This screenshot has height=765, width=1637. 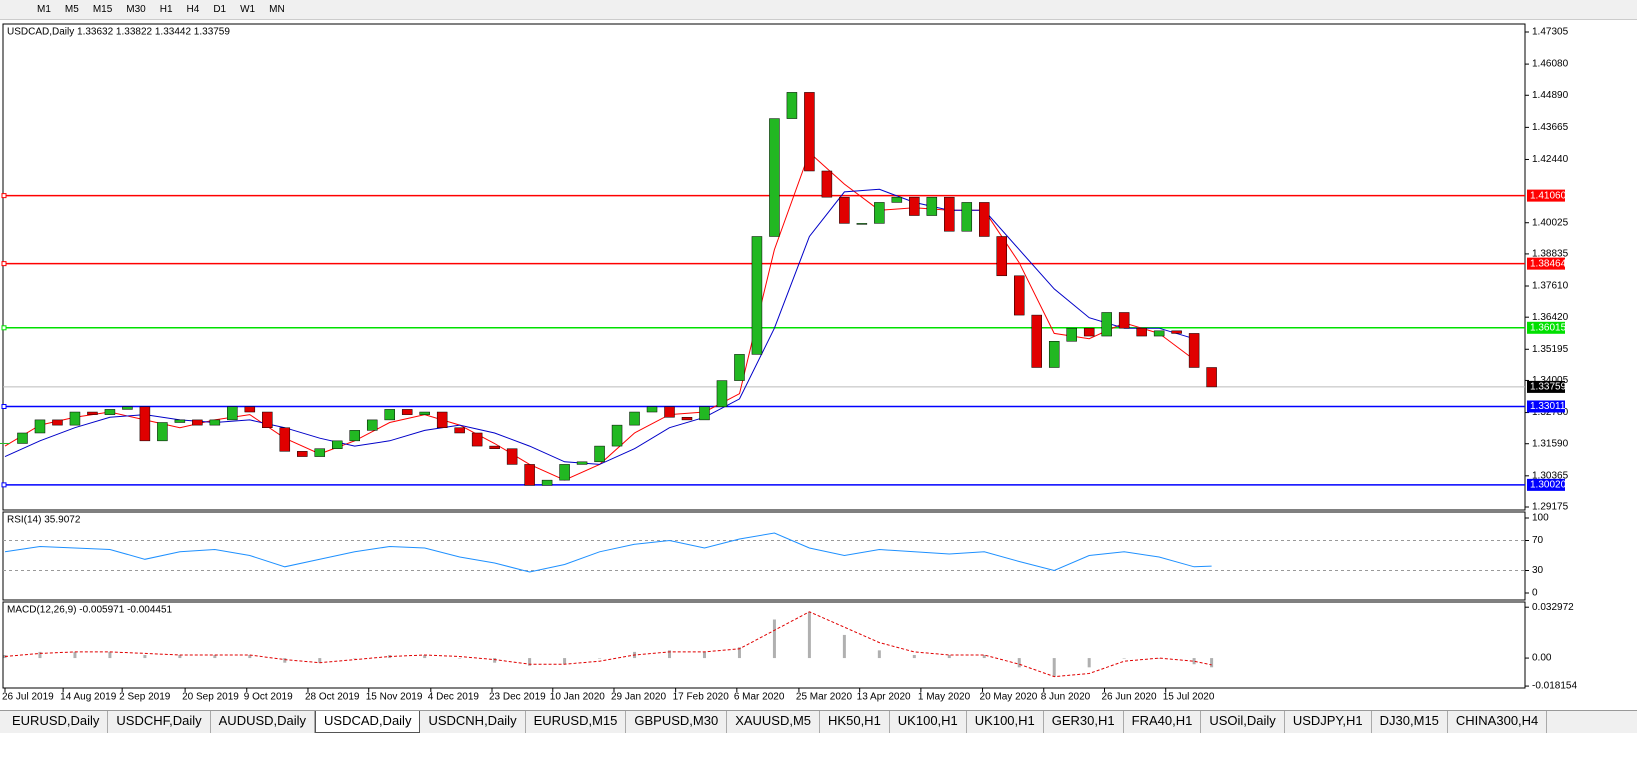 What do you see at coordinates (136, 9) in the screenshot?
I see `timeframe-button: M30` at bounding box center [136, 9].